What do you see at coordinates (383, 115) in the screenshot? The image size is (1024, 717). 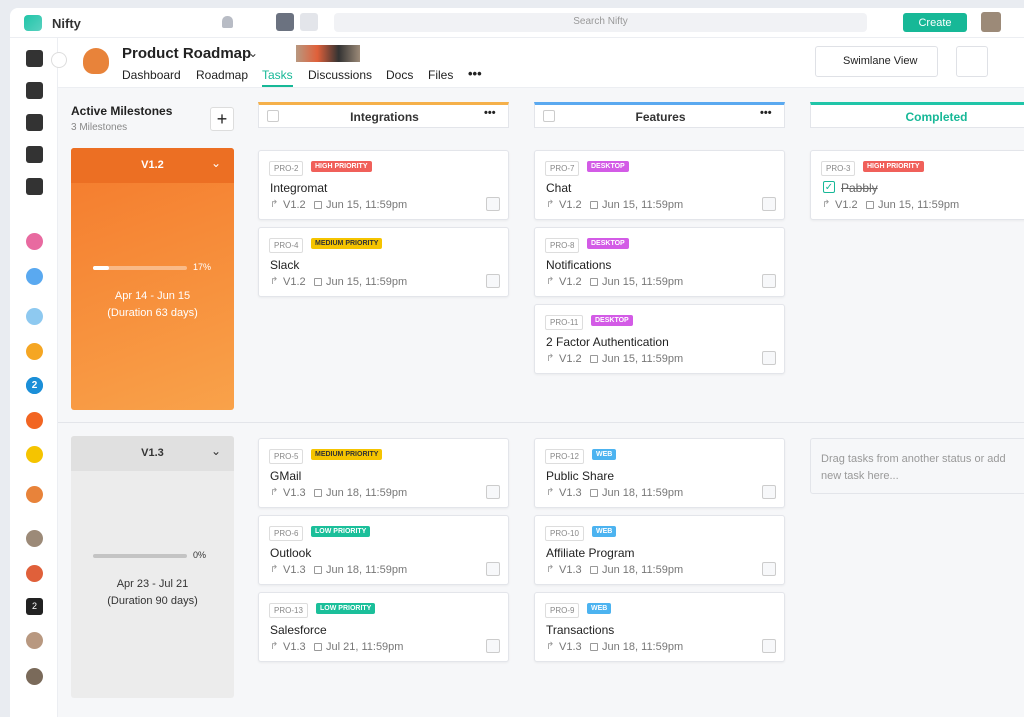 I see `column-header: Integrations •••` at bounding box center [383, 115].